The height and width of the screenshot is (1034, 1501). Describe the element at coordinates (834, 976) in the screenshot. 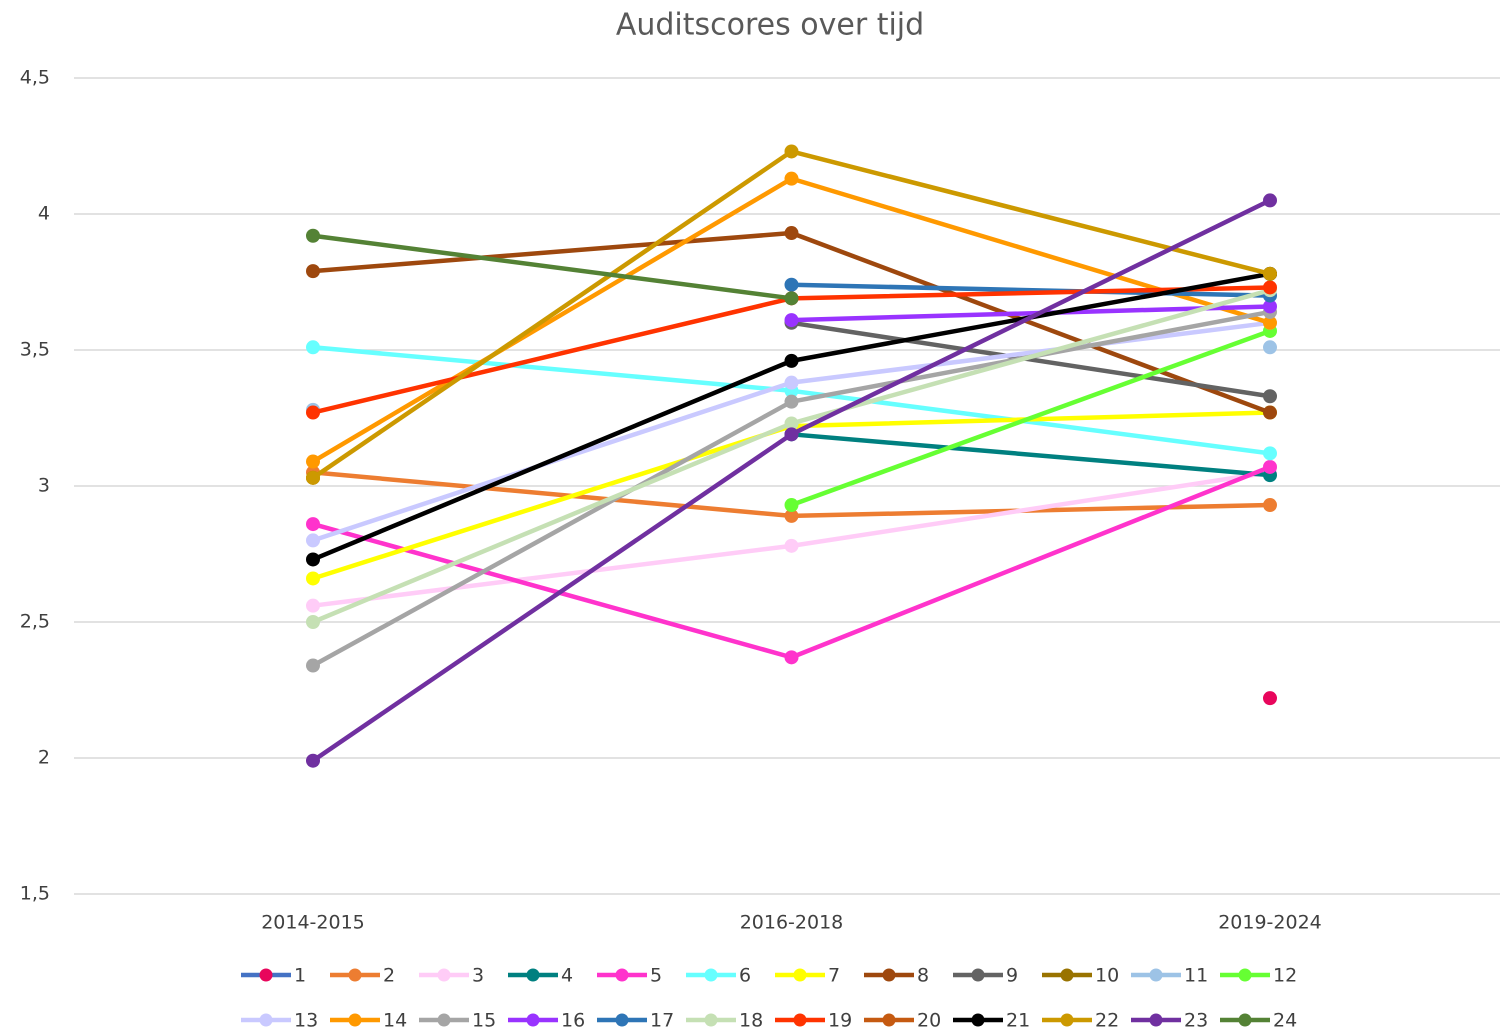

I see `legend-label: 7` at that location.